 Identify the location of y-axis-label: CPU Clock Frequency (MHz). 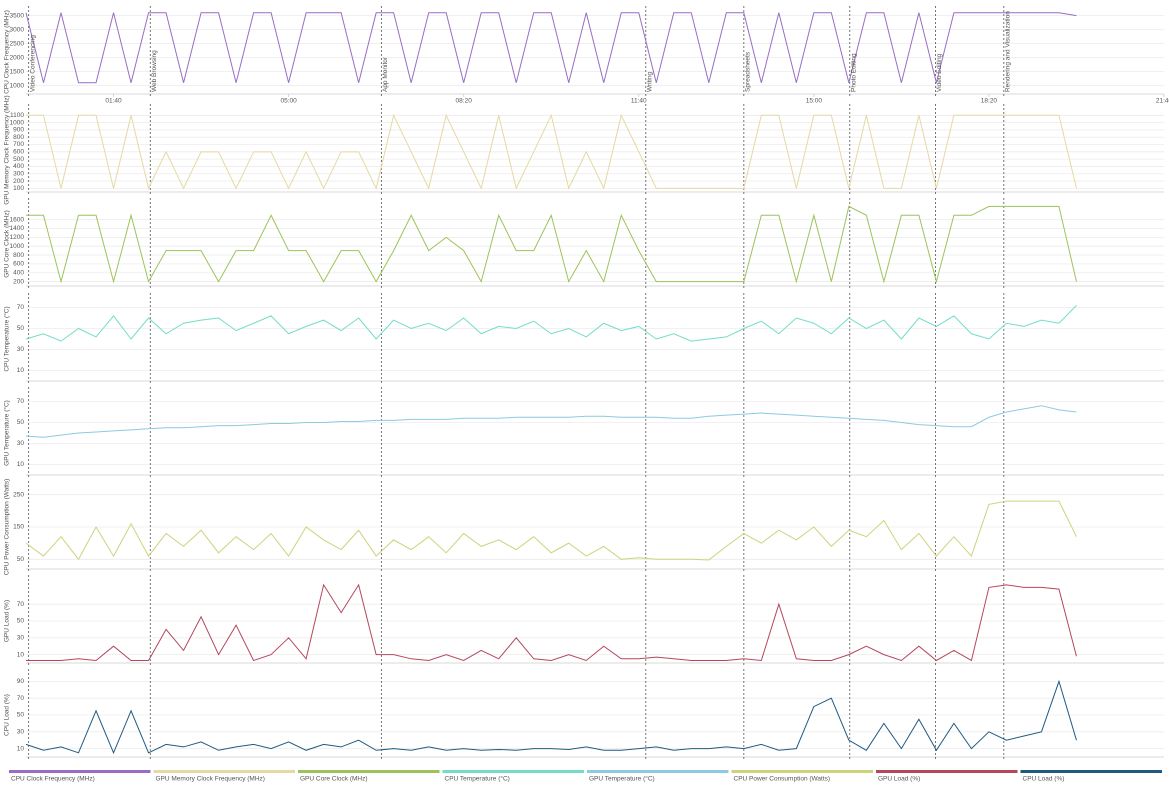
(7, 52).